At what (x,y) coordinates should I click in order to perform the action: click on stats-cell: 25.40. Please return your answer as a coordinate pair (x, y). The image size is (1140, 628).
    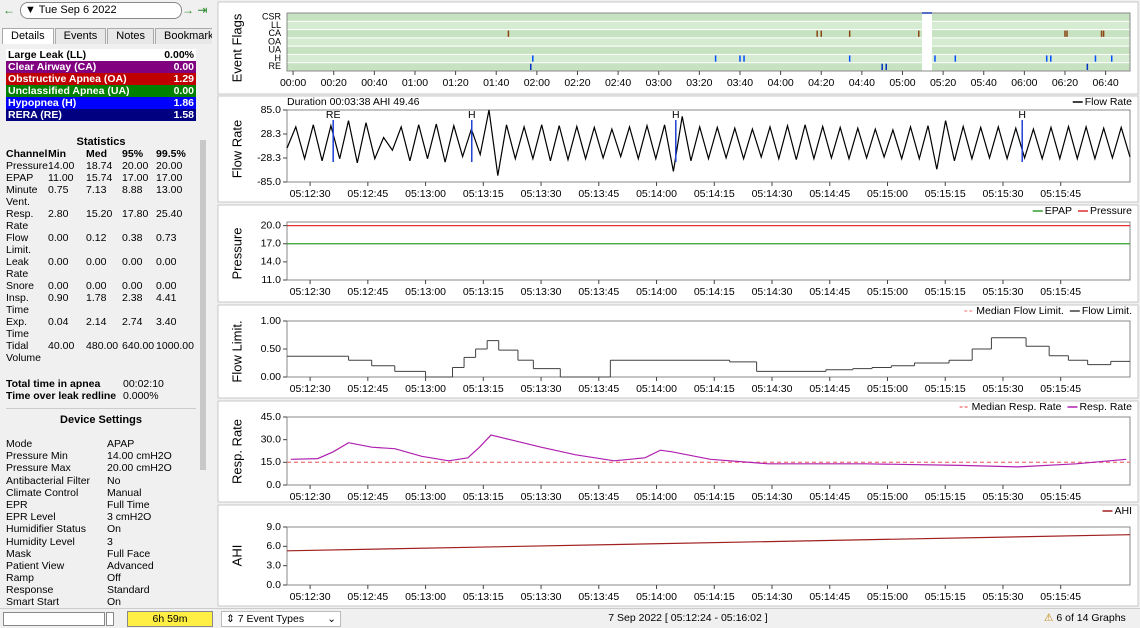
    Looking at the image, I should click on (169, 214).